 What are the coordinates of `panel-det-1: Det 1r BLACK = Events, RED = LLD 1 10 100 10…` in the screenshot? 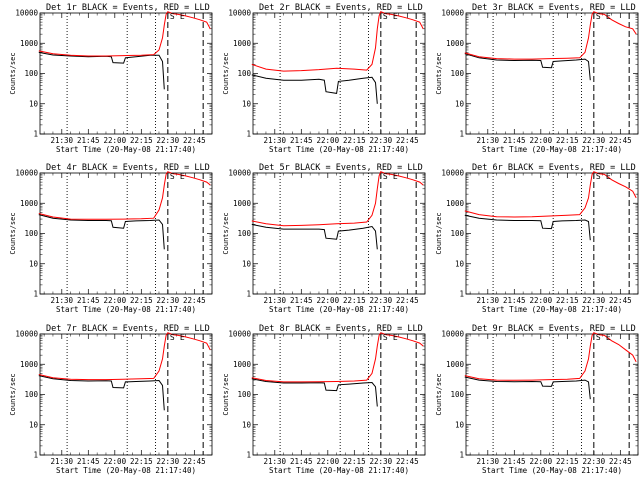 It's located at (111, 78).